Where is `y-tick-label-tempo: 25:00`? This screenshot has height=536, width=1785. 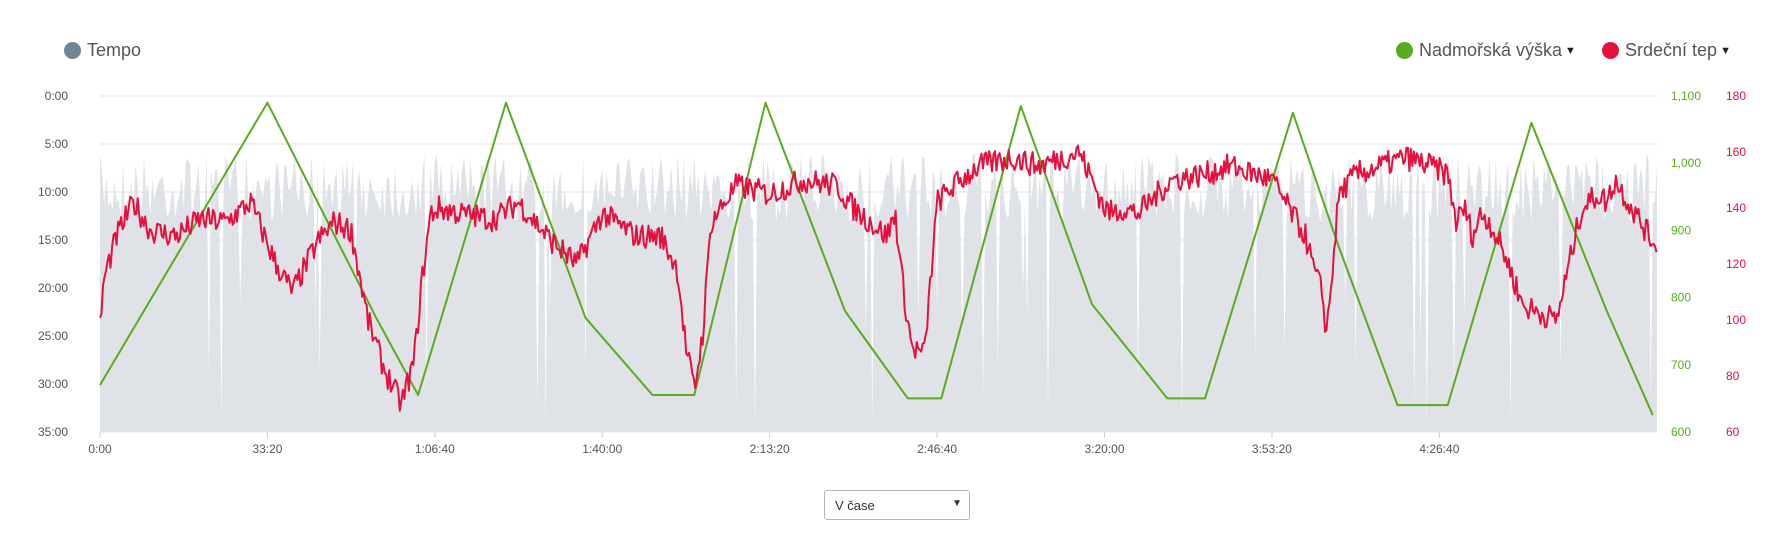 y-tick-label-tempo: 25:00 is located at coordinates (53, 336).